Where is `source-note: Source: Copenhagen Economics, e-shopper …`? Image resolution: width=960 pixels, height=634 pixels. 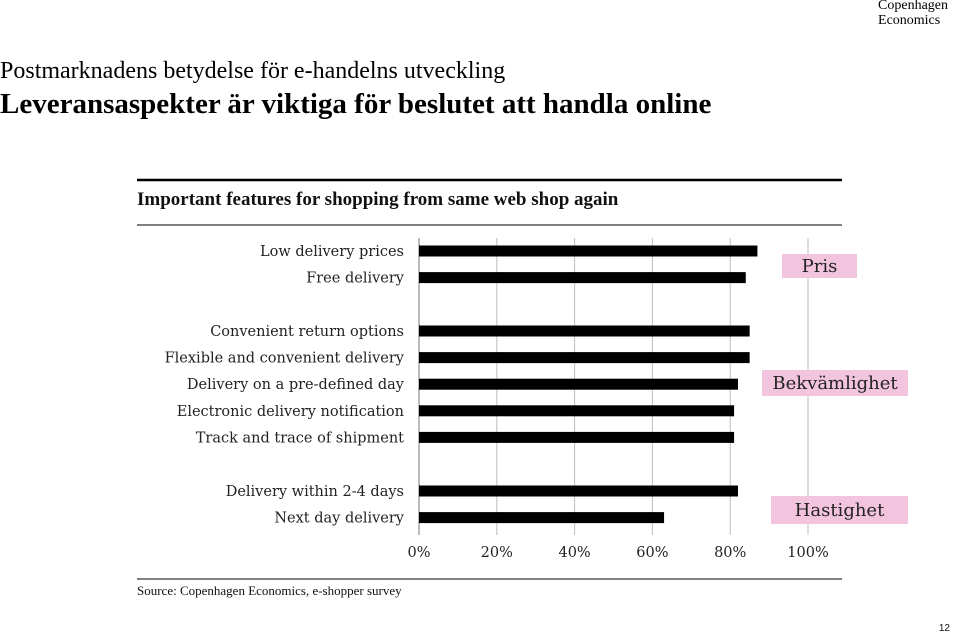 source-note: Source: Copenhagen Economics, e-shopper … is located at coordinates (269, 590).